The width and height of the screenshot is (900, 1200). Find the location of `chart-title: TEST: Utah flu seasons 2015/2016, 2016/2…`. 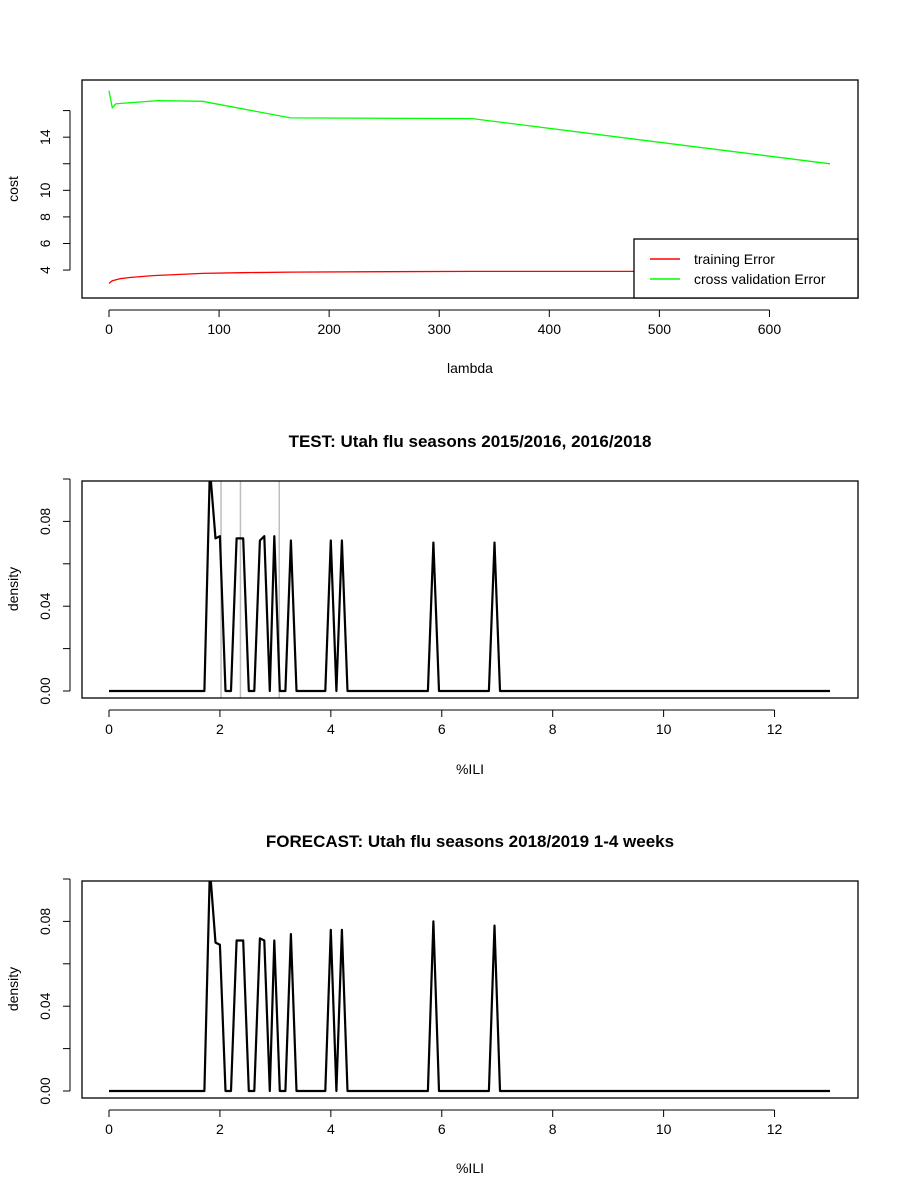

chart-title: TEST: Utah flu seasons 2015/2016, 2016/2… is located at coordinates (470, 441).